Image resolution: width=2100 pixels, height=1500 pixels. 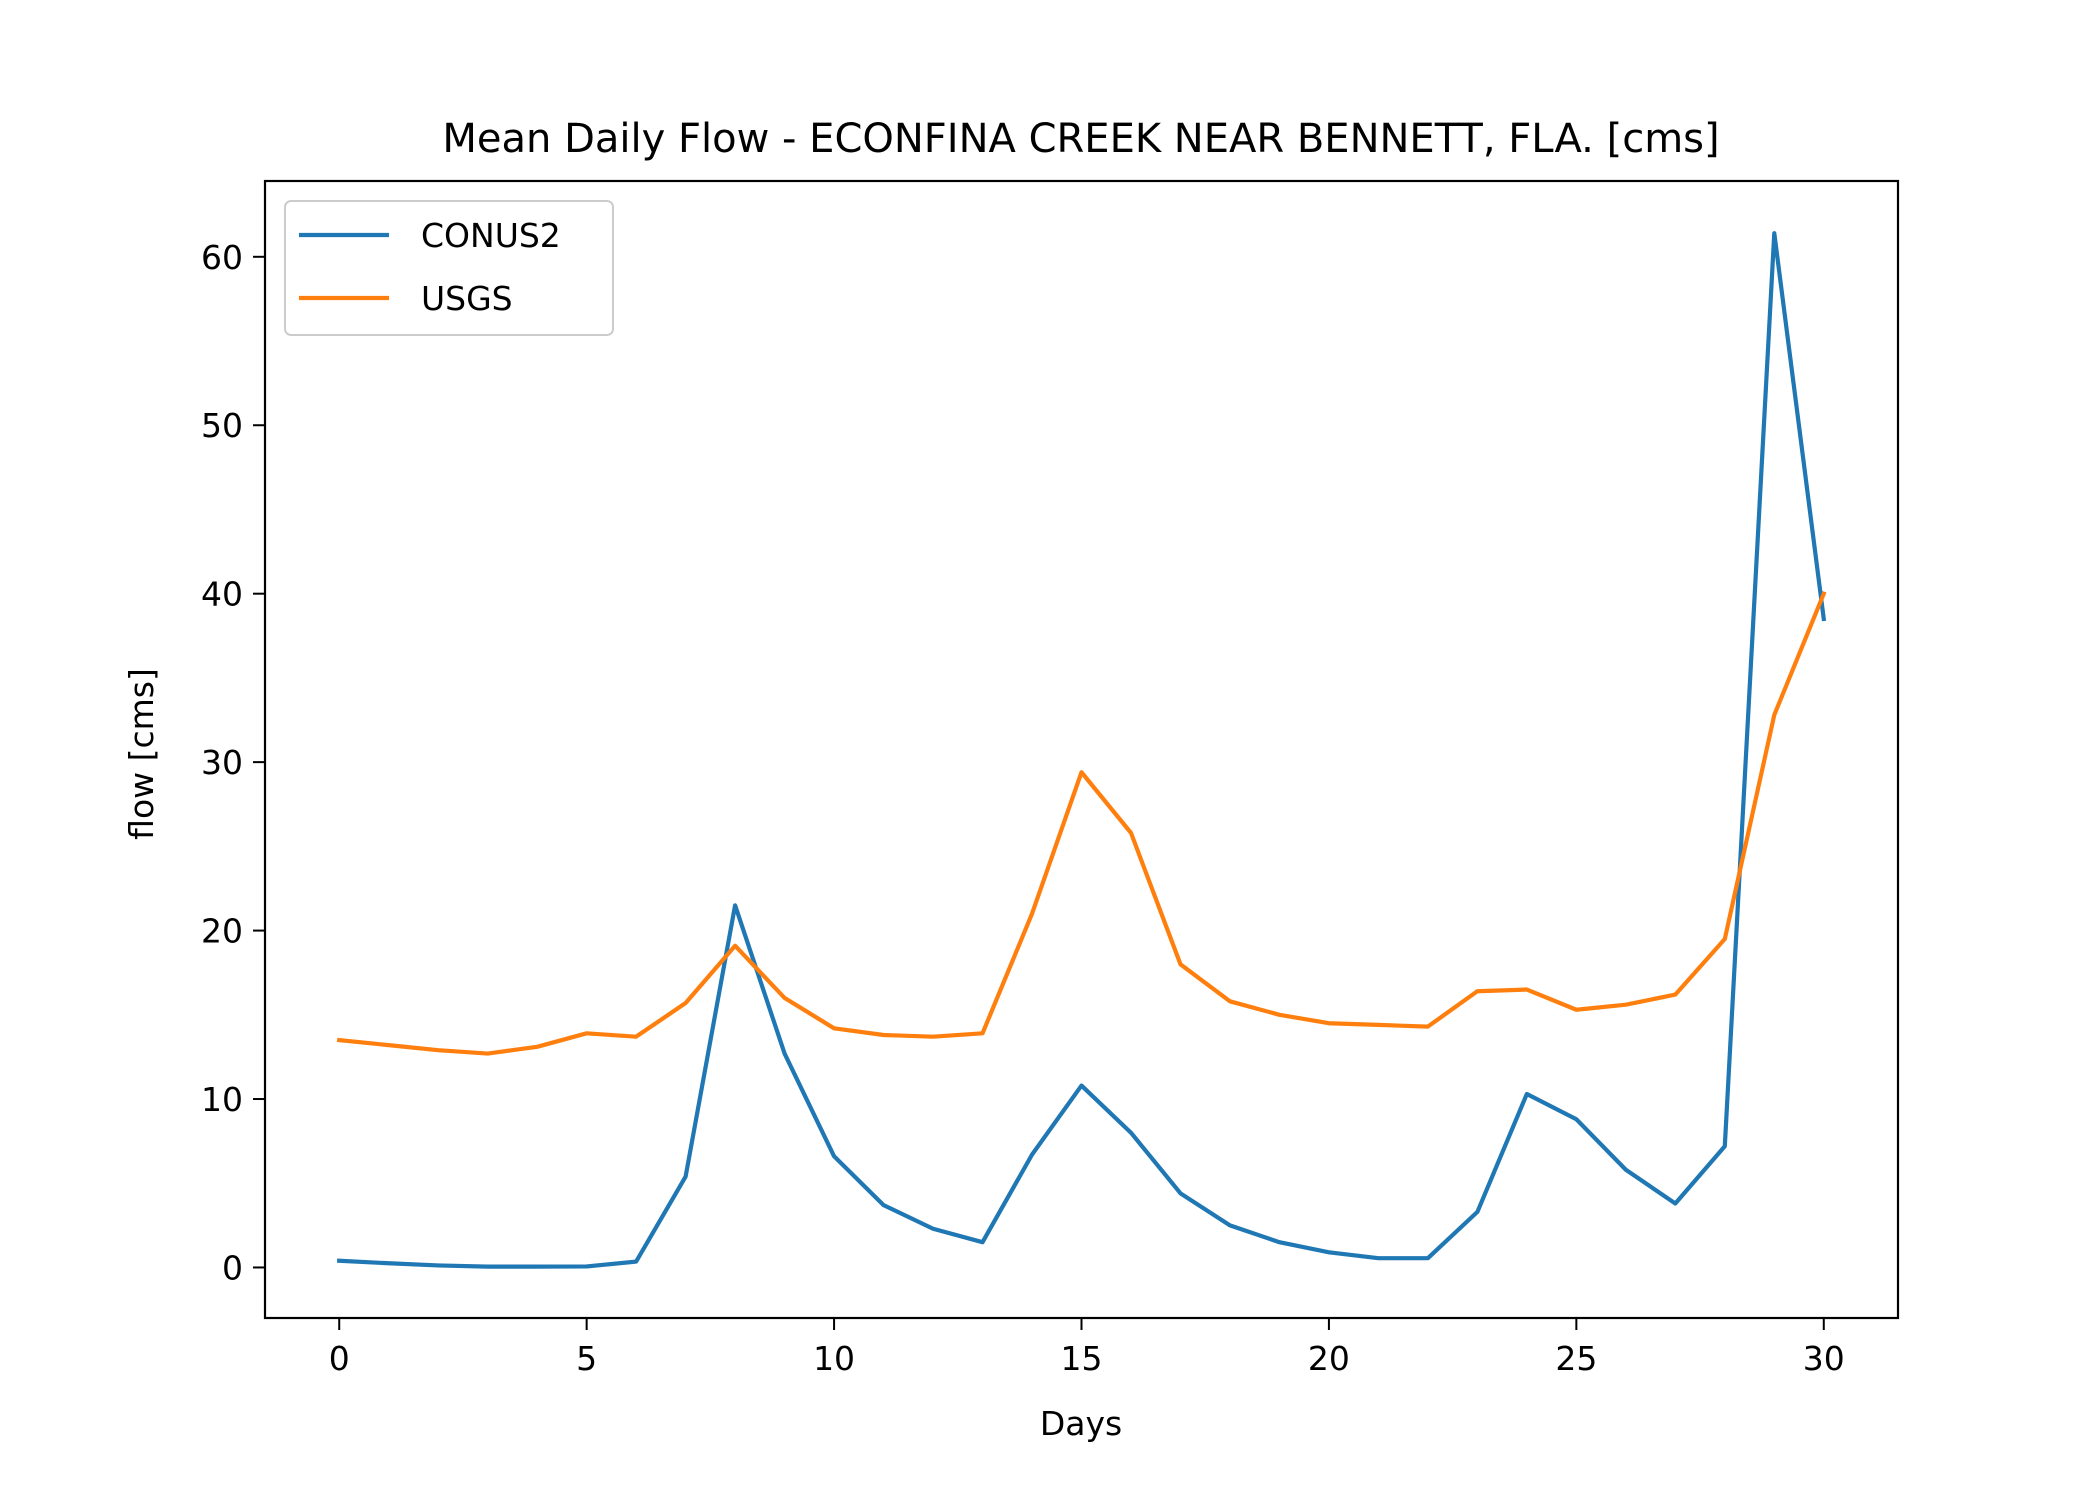 What do you see at coordinates (1329, 1358) in the screenshot?
I see `x-tick-label: 20` at bounding box center [1329, 1358].